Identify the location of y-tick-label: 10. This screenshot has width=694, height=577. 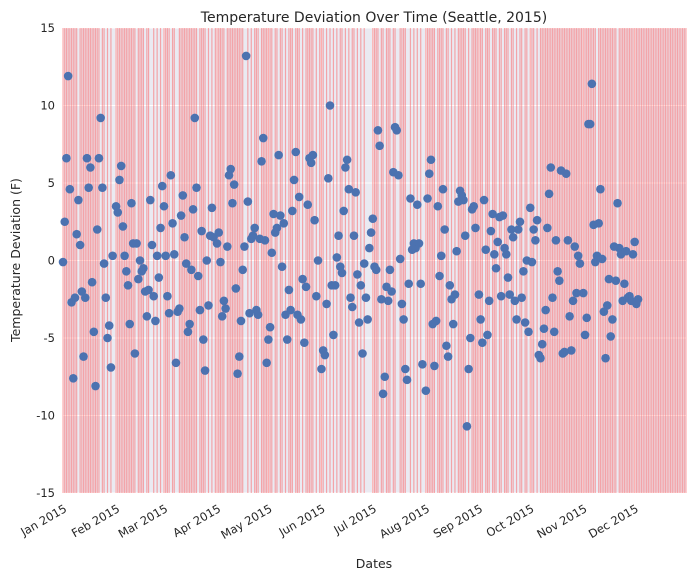
(47, 106).